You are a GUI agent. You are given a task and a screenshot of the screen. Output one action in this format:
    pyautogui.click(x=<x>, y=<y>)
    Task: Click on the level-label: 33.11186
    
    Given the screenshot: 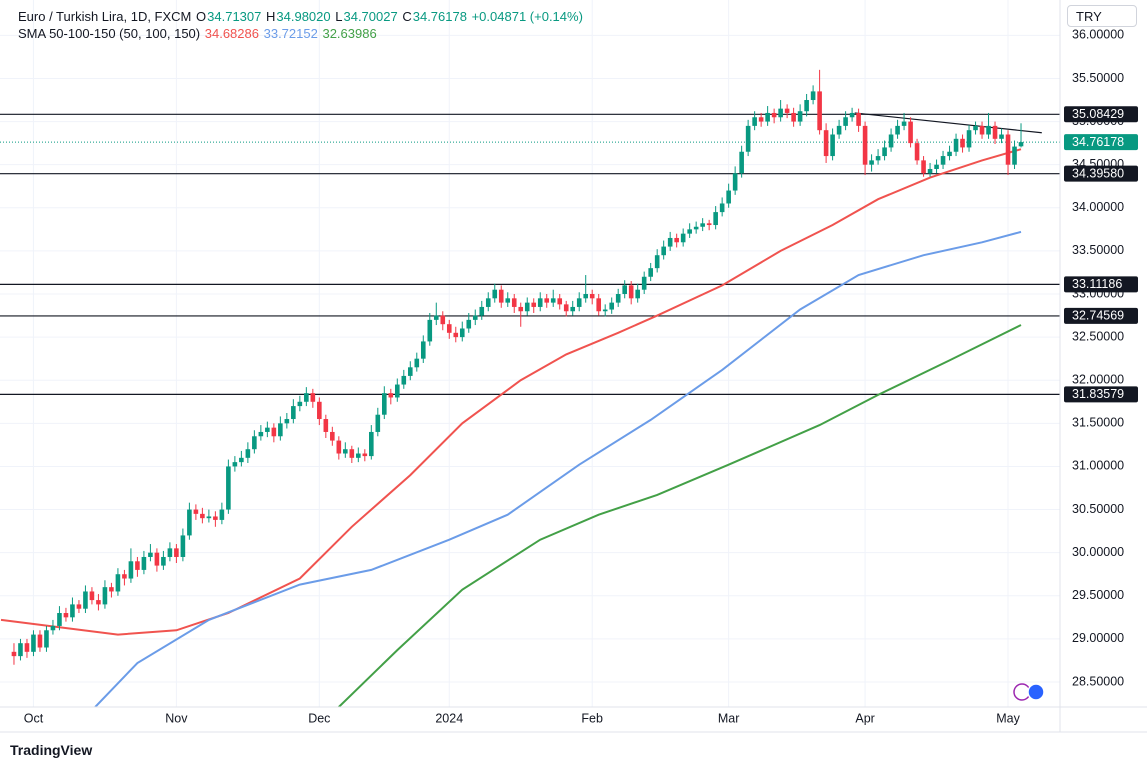 What is the action you would take?
    pyautogui.click(x=1097, y=284)
    